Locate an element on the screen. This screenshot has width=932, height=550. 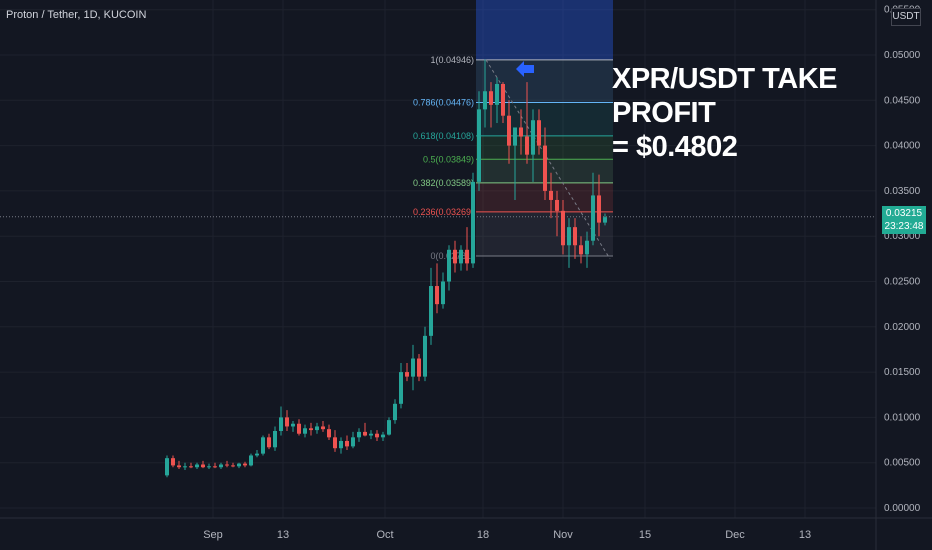
time-tick-label: Oct is located at coordinates (384, 535).